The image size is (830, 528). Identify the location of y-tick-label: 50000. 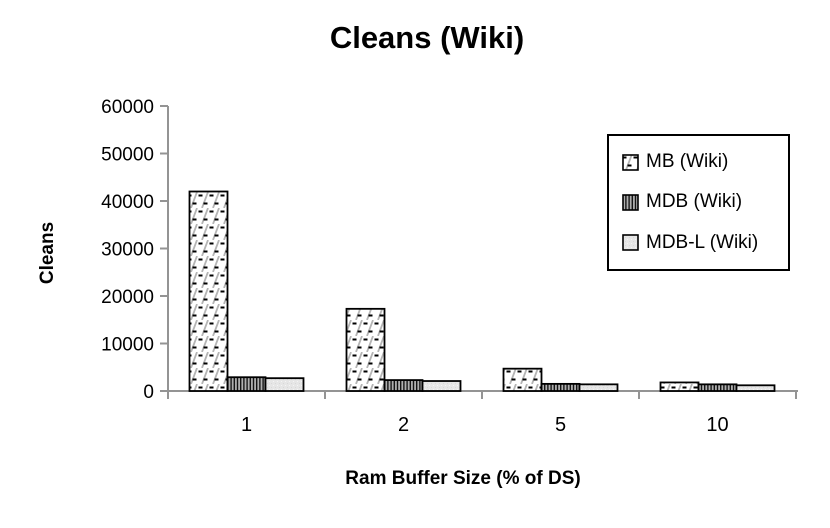
(127, 155).